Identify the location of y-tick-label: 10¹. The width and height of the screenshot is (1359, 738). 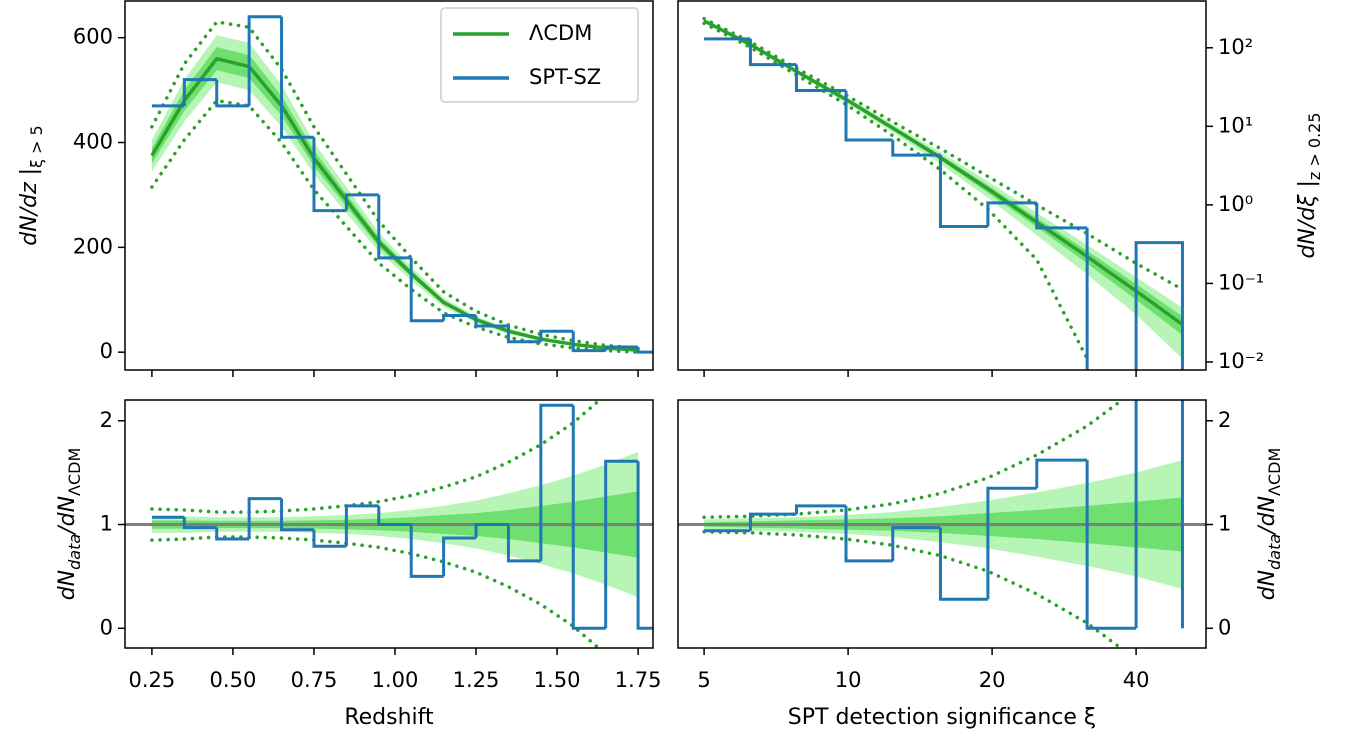
(1235, 125).